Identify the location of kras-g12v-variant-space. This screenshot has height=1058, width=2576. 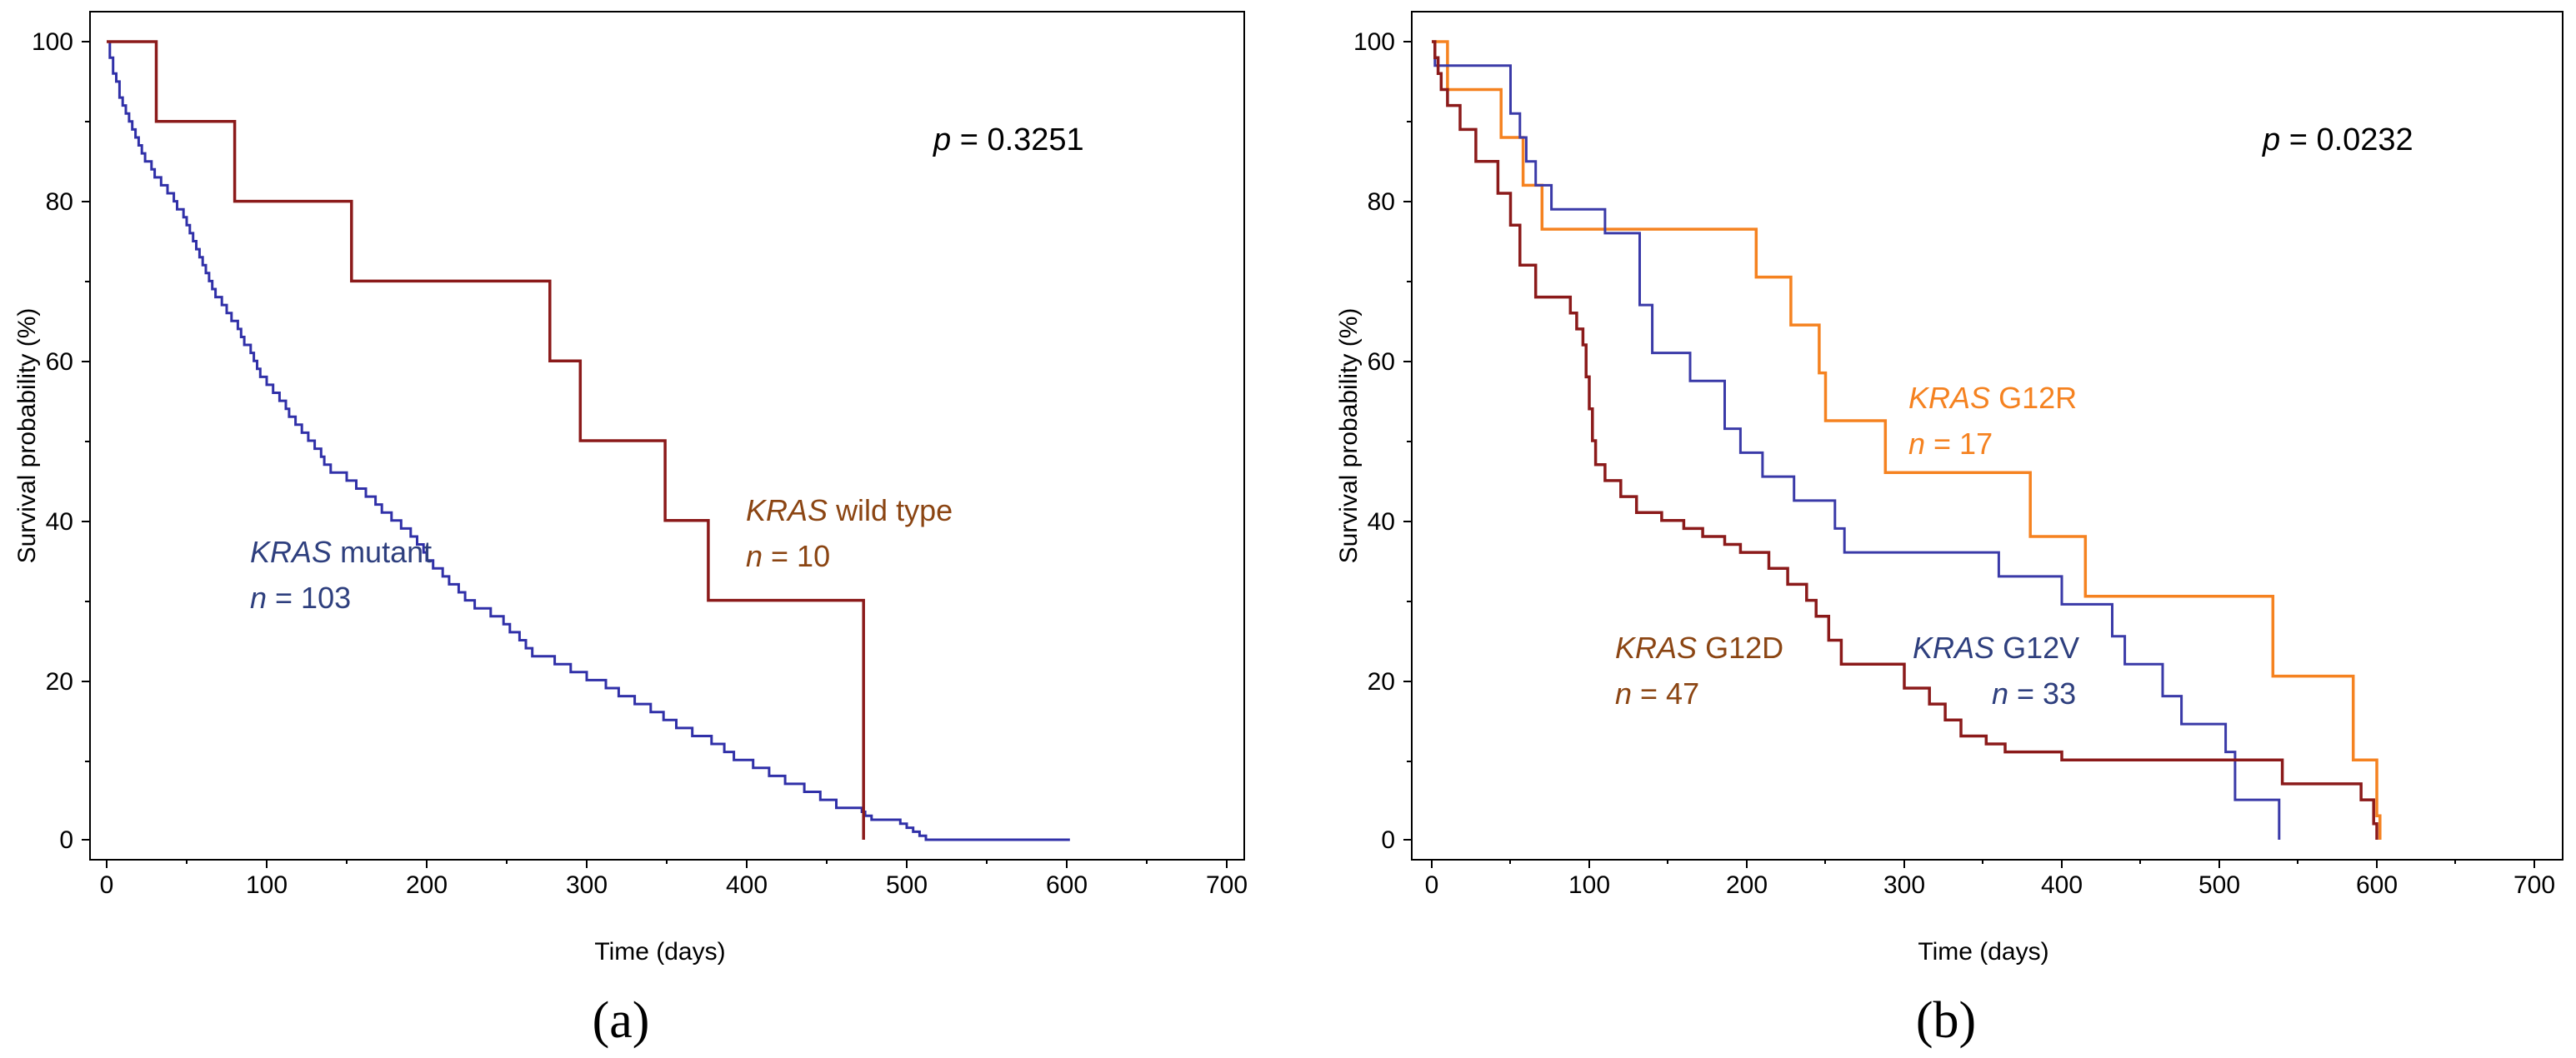
(1999, 648).